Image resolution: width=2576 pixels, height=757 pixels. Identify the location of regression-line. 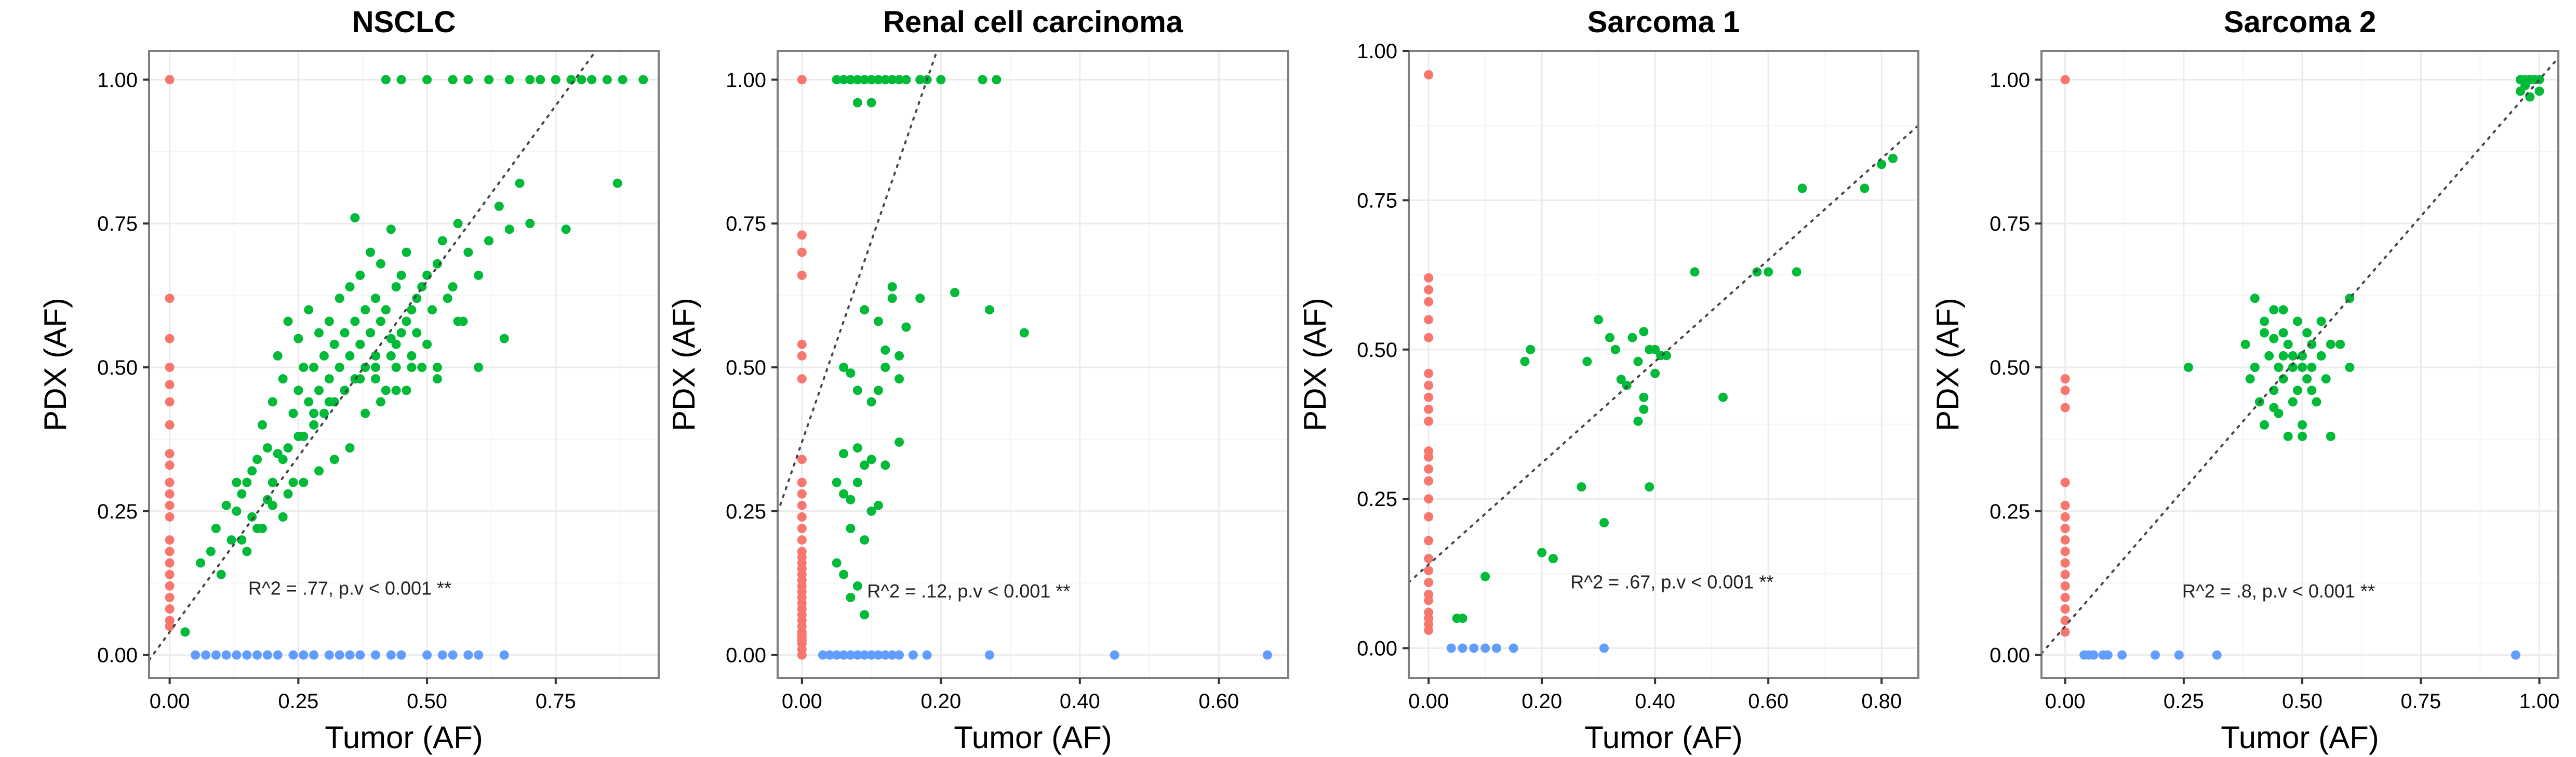
(1663, 353).